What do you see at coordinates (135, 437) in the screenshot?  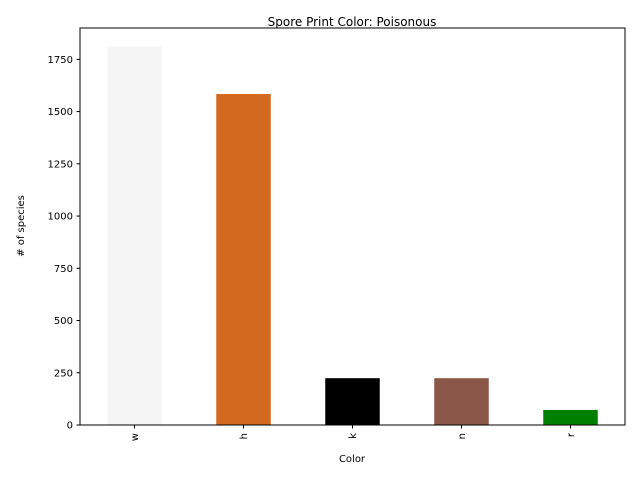 I see `x-tick-label: w` at bounding box center [135, 437].